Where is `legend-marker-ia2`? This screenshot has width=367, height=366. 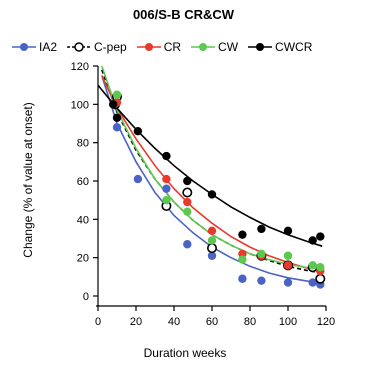
legend-marker-ia2 is located at coordinates (24, 47).